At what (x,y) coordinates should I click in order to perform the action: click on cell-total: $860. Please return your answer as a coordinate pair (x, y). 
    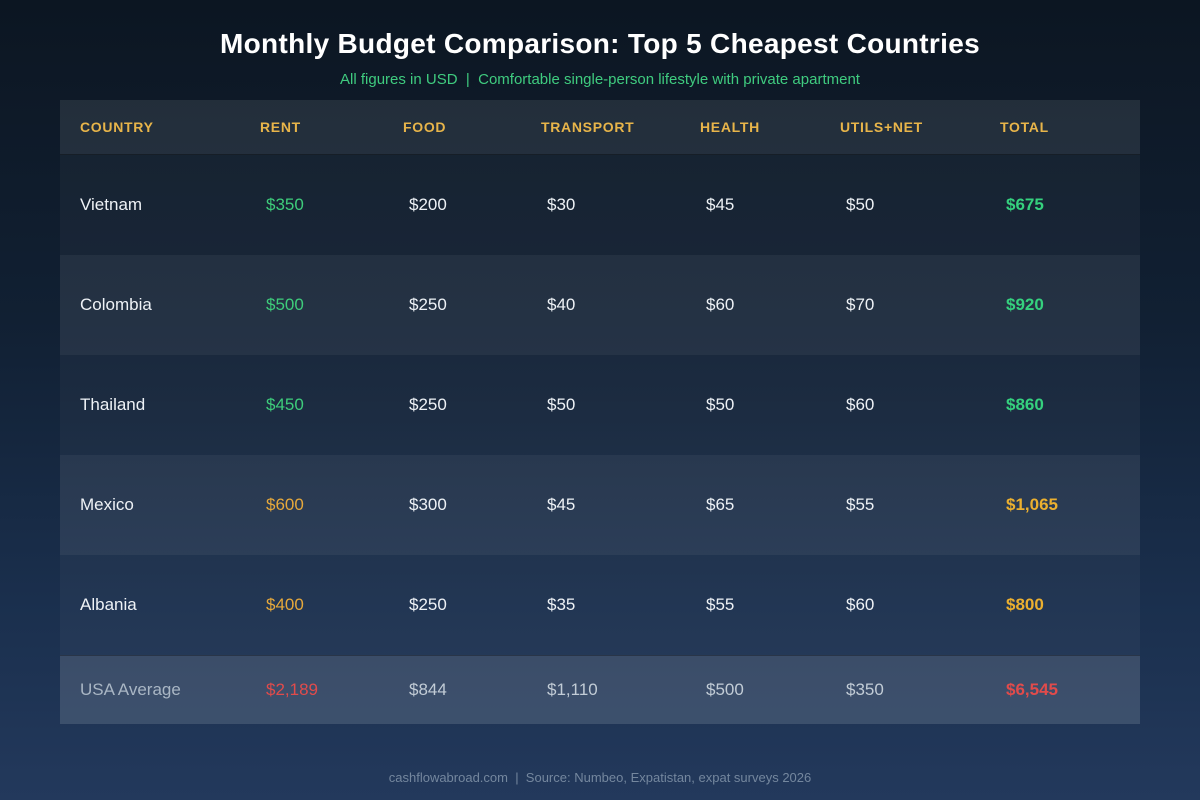
    Looking at the image, I should click on (1025, 404).